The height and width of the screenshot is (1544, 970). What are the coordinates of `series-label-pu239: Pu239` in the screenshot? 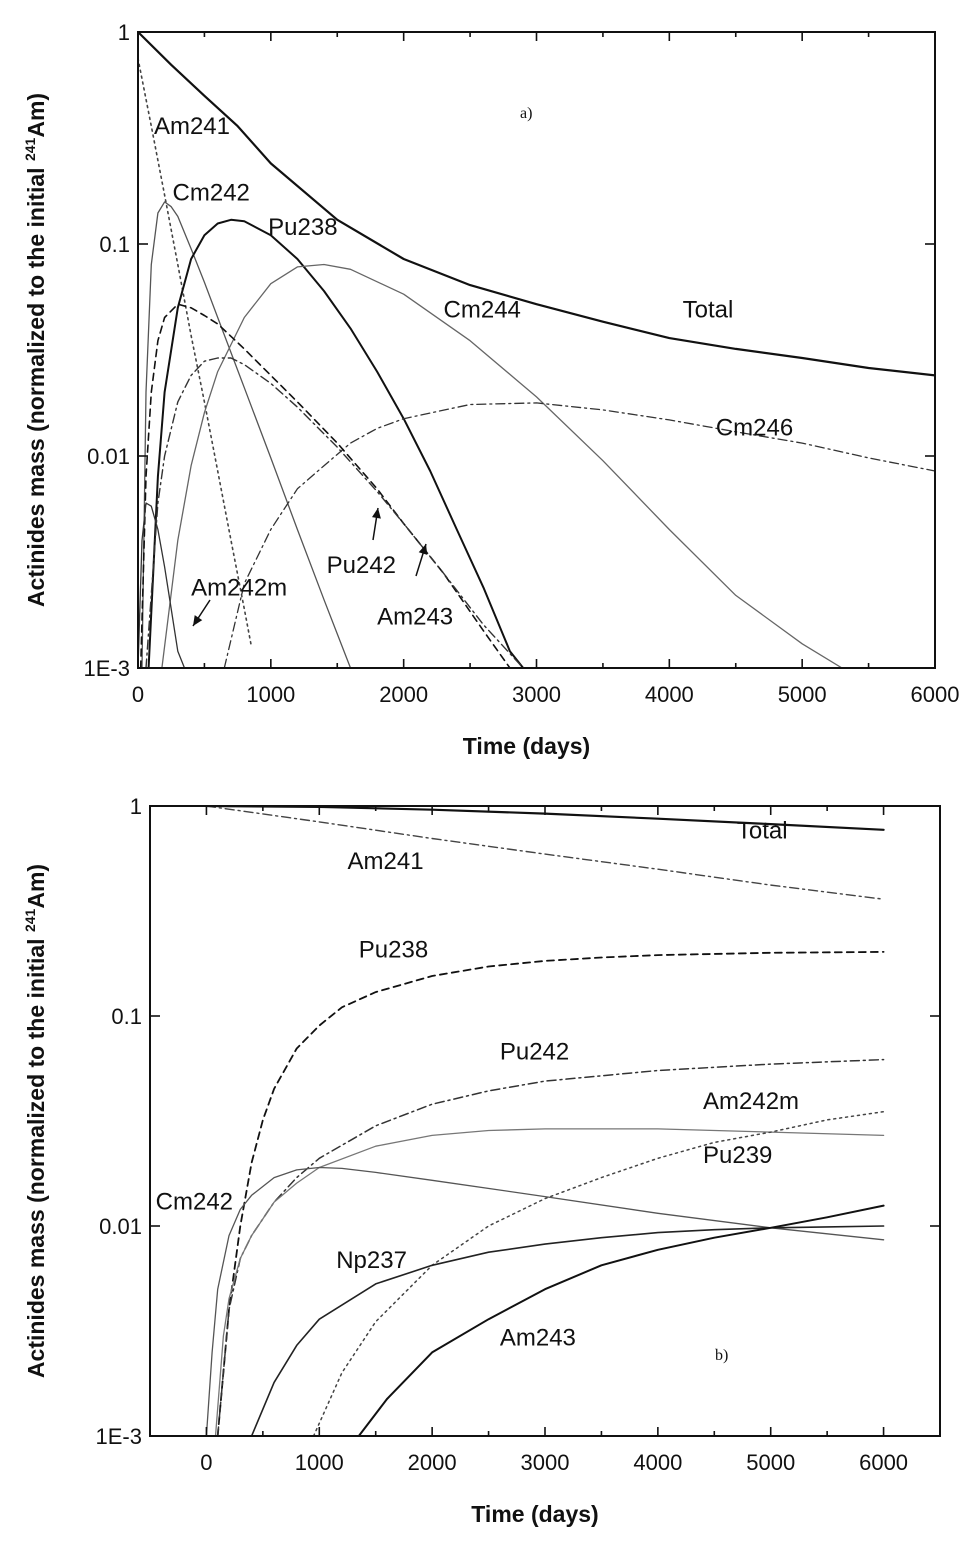 It's located at (737, 1155).